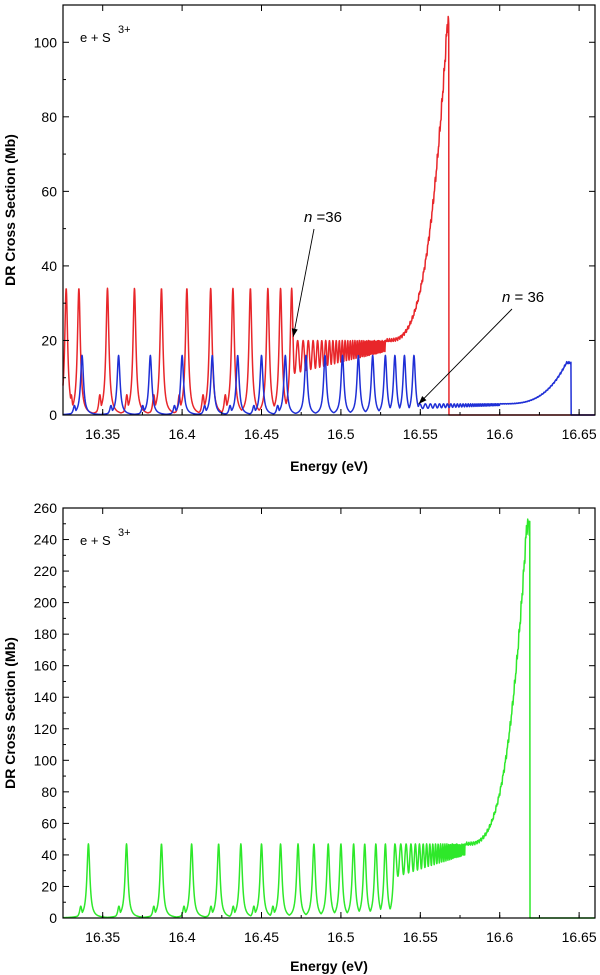 This screenshot has width=600, height=975. What do you see at coordinates (46, 697) in the screenshot?
I see `y-tick-label: 140` at bounding box center [46, 697].